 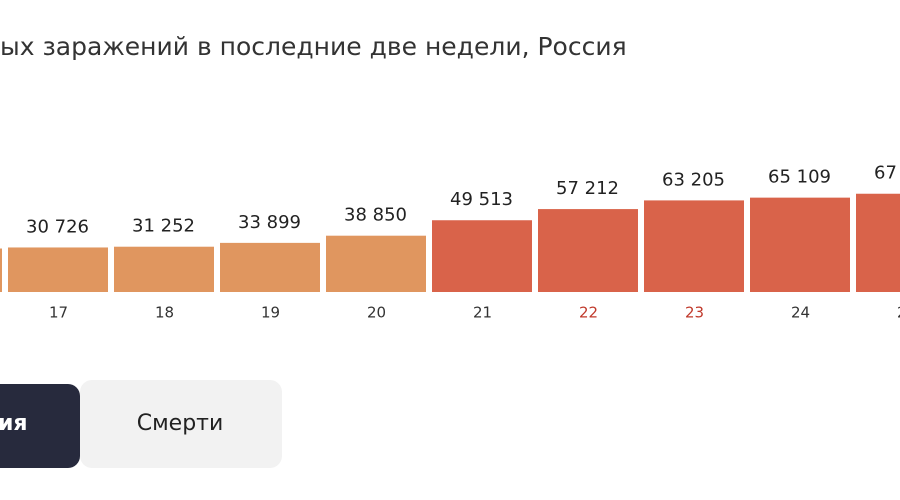 What do you see at coordinates (269, 222) in the screenshot?
I see `value-label: 33 899` at bounding box center [269, 222].